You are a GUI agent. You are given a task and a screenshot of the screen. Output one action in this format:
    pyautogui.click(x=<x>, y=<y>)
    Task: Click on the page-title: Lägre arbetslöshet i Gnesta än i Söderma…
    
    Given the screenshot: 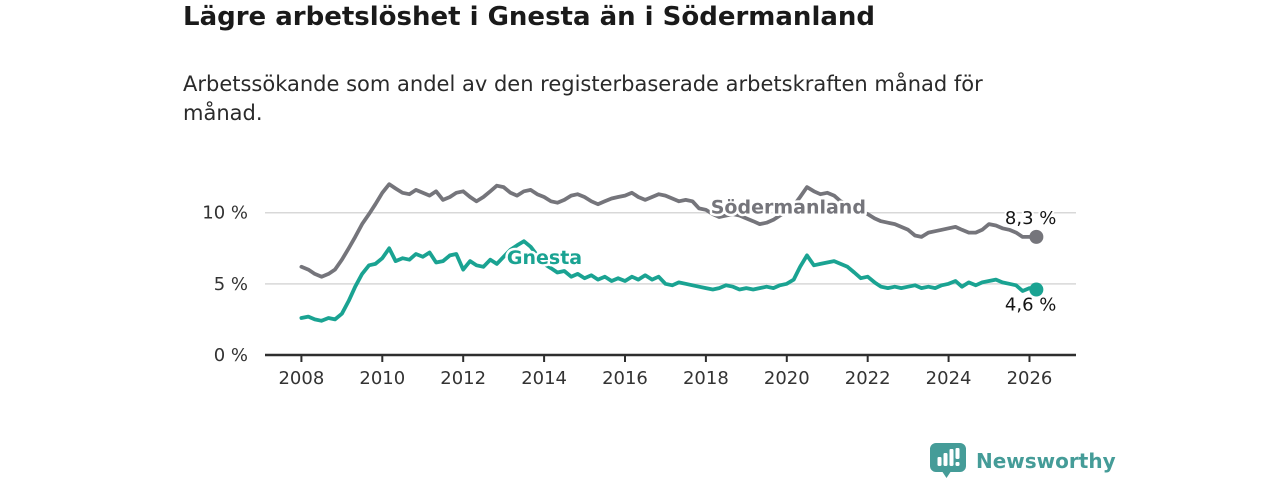 What is the action you would take?
    pyautogui.click(x=529, y=17)
    